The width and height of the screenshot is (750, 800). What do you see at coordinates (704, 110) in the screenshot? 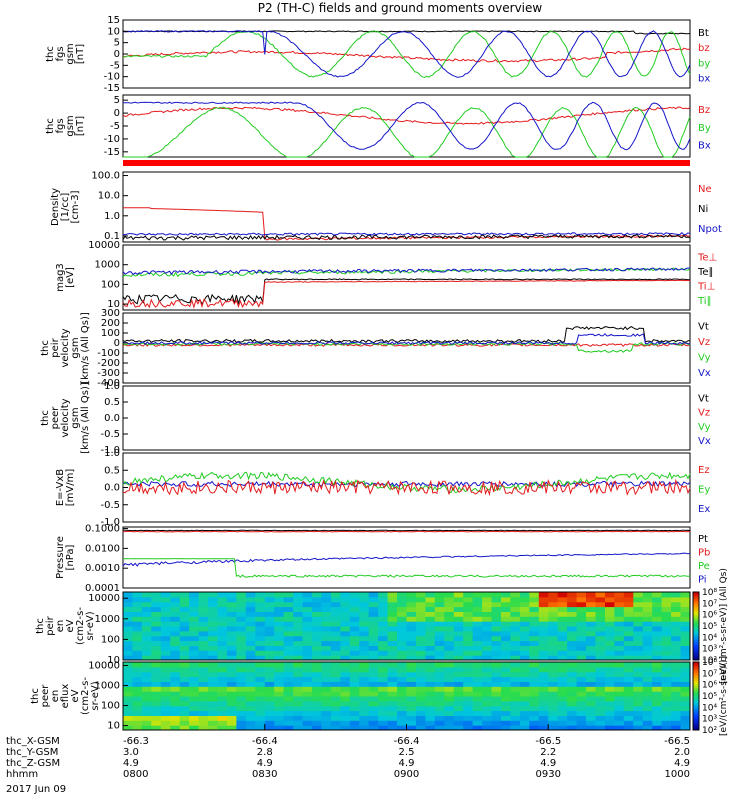
I see `legend-entry: Bz` at bounding box center [704, 110].